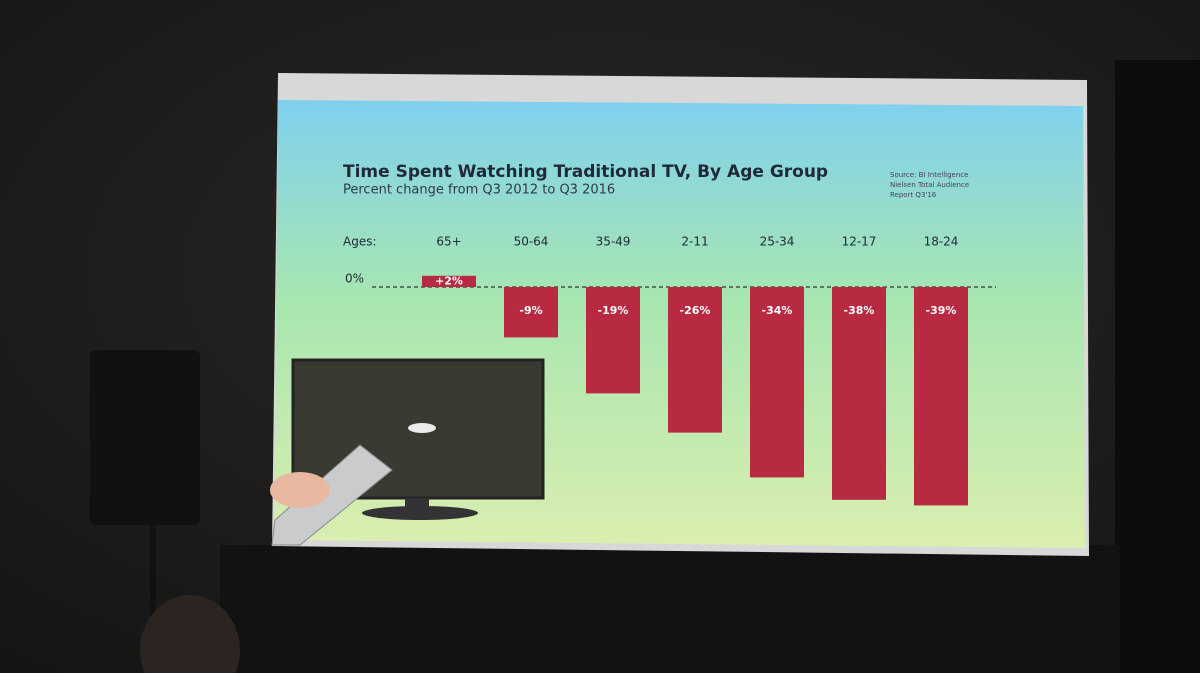  What do you see at coordinates (422, 428) in the screenshot?
I see `tv-glare` at bounding box center [422, 428].